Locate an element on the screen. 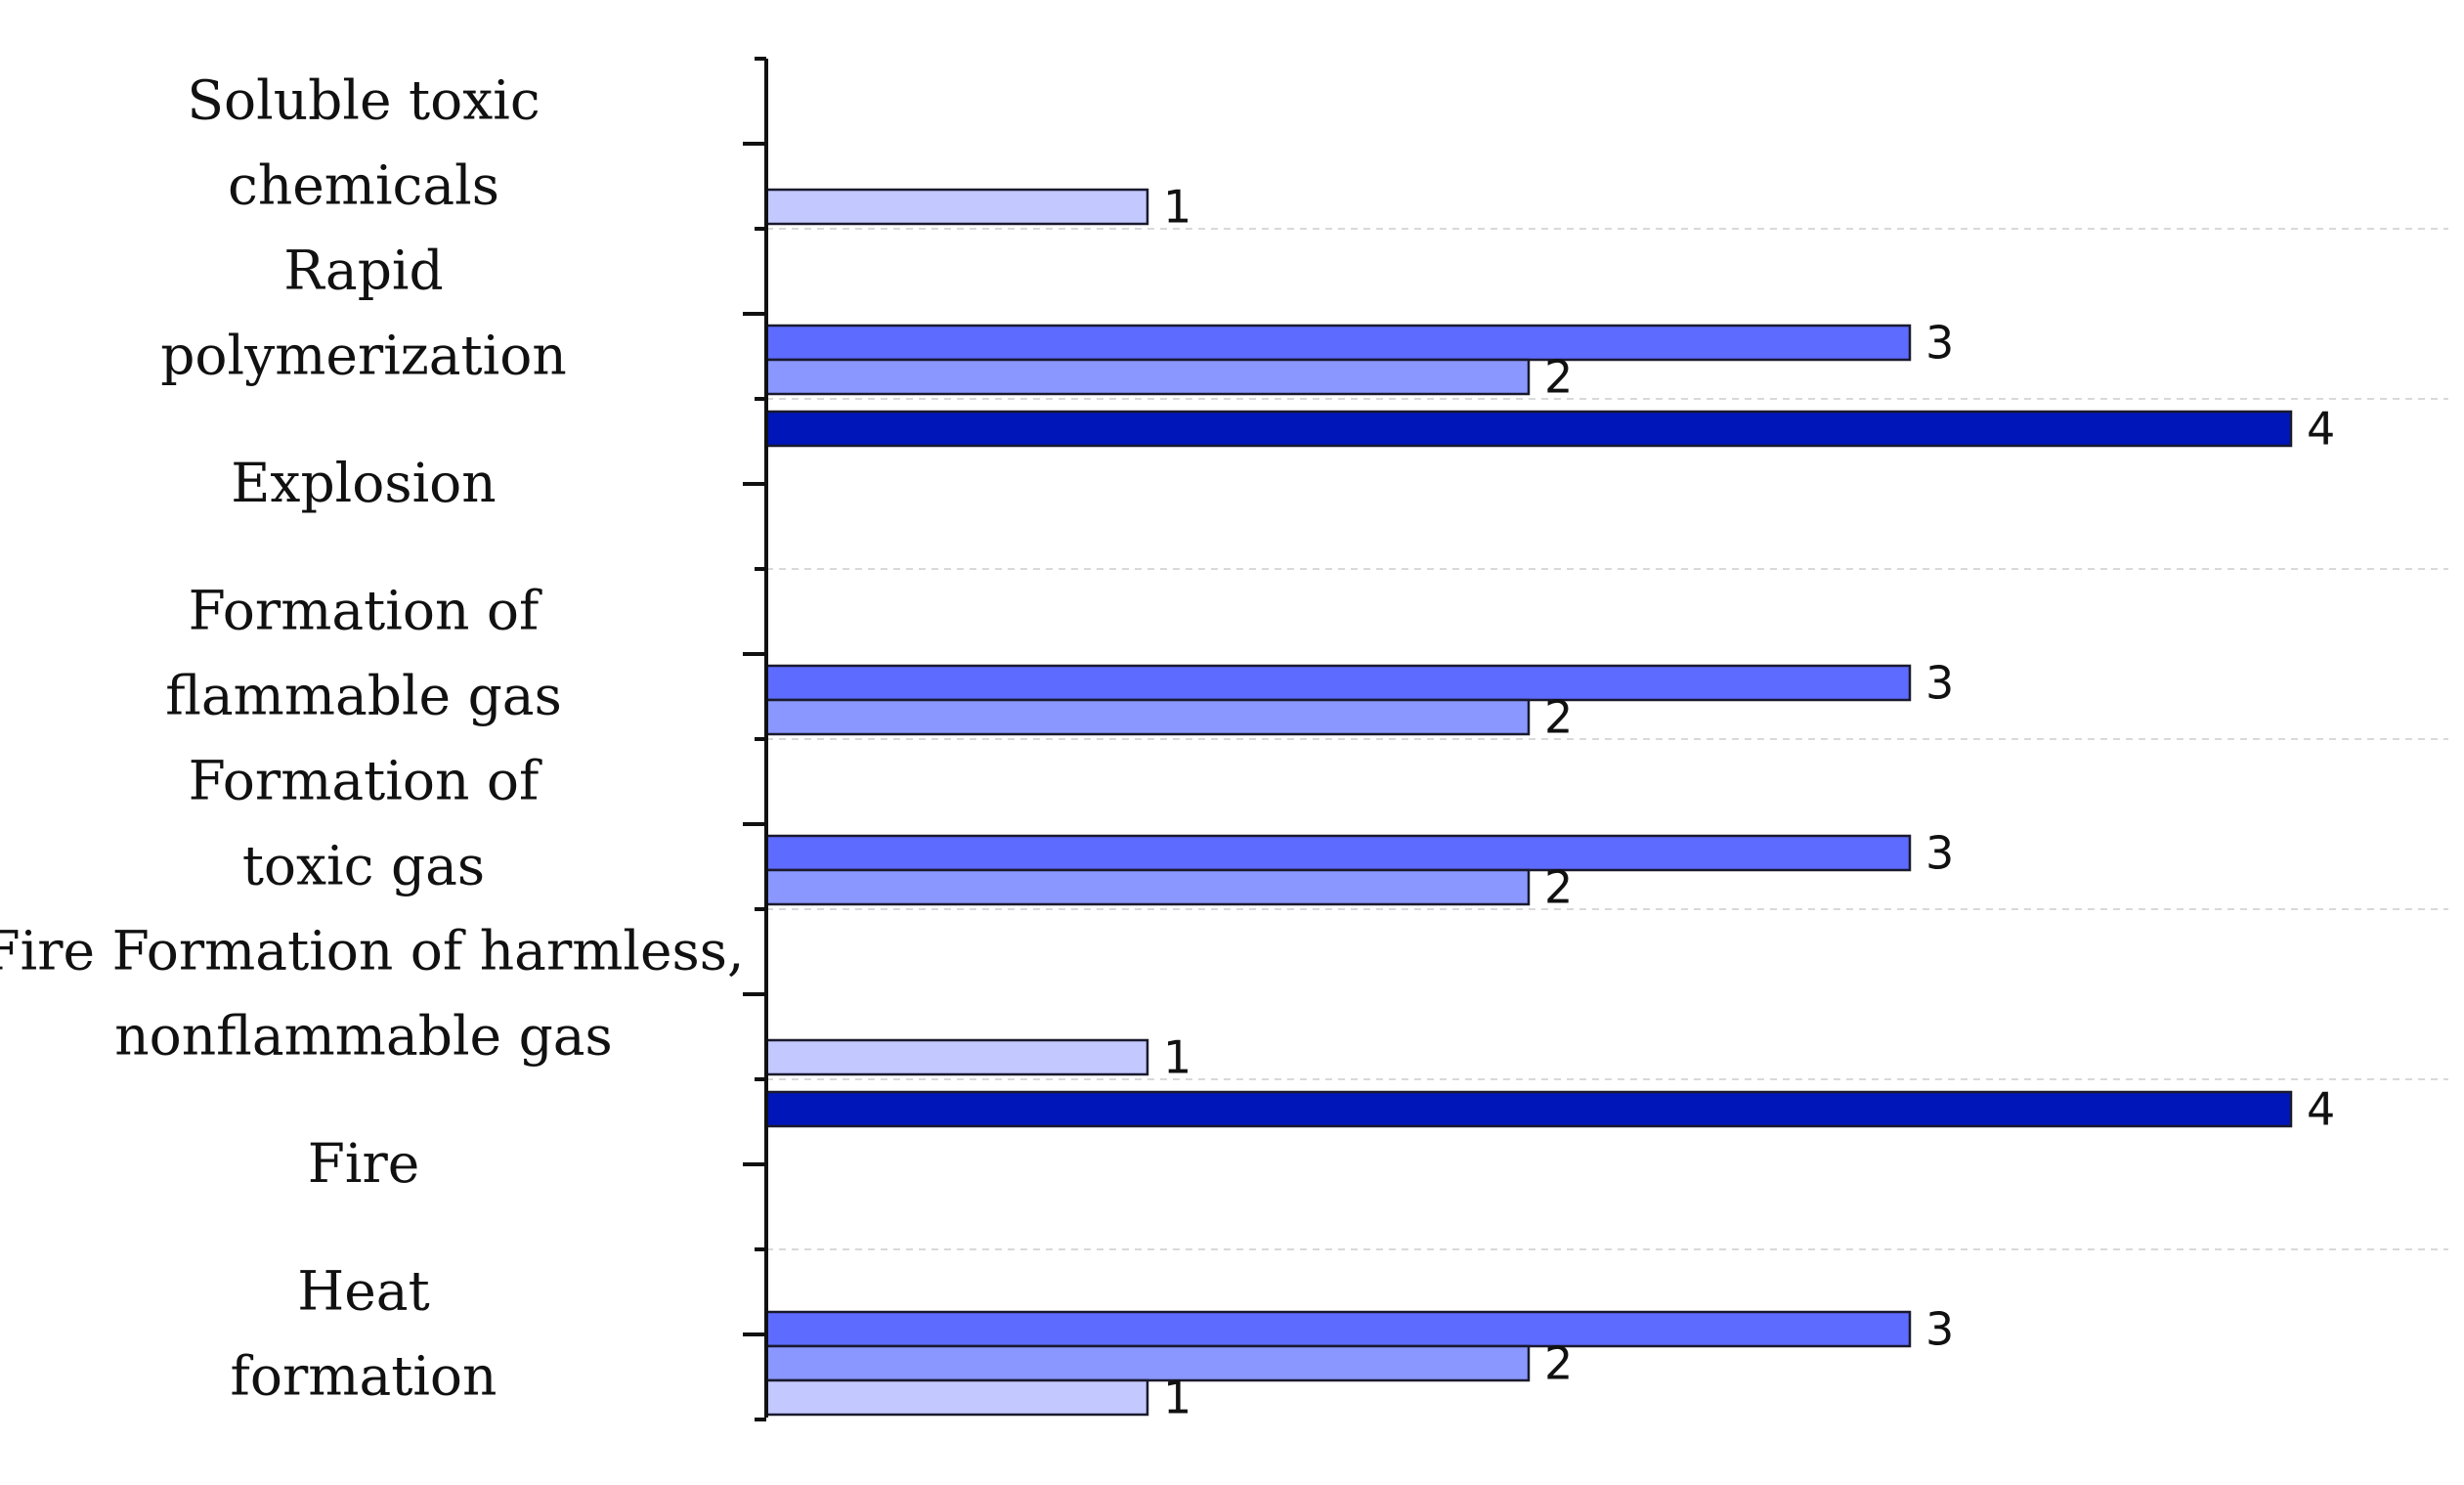 The image size is (2464, 1485). category-label: Fire is located at coordinates (364, 1163).